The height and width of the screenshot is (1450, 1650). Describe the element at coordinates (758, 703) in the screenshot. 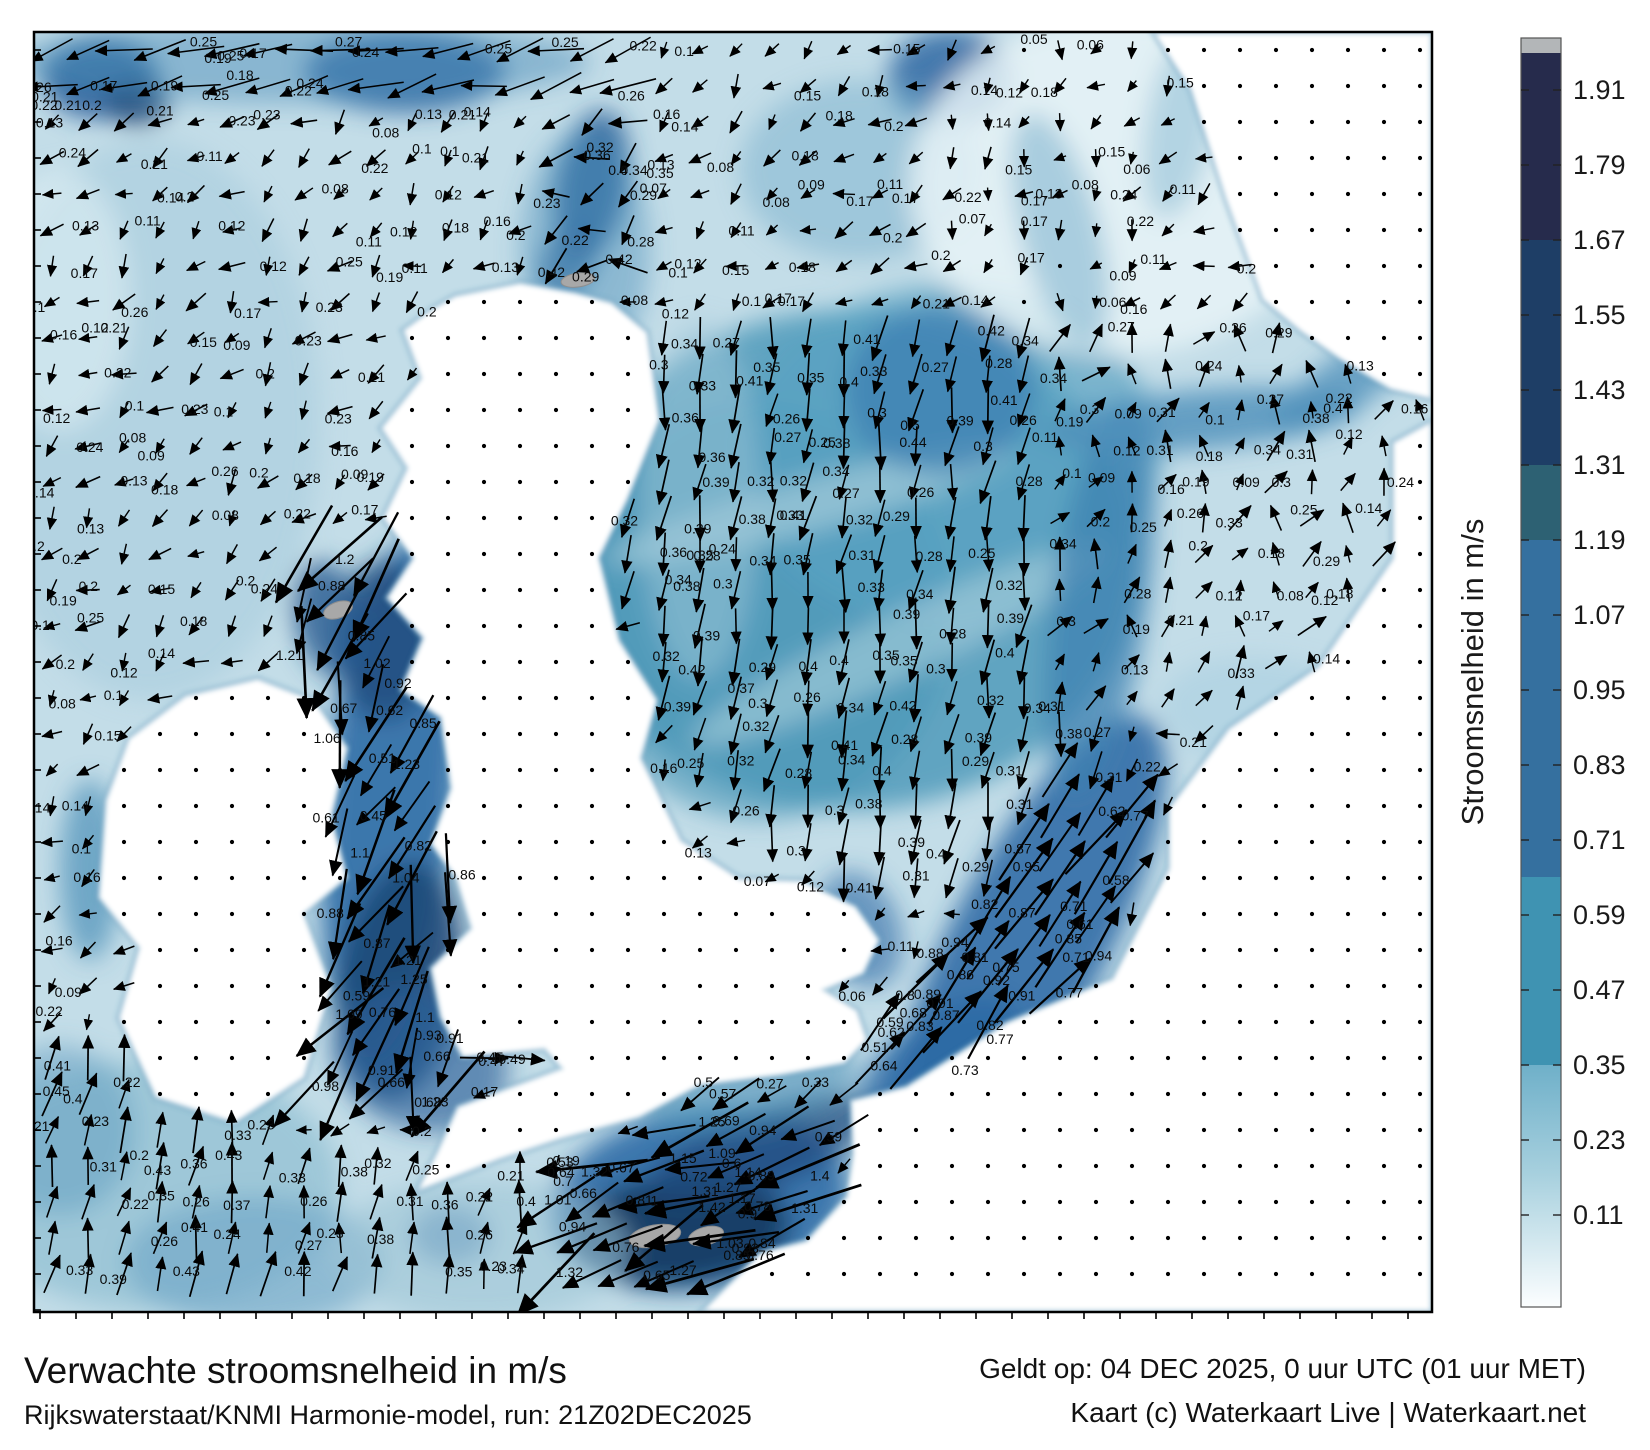

I see `value-label: 0.3` at that location.